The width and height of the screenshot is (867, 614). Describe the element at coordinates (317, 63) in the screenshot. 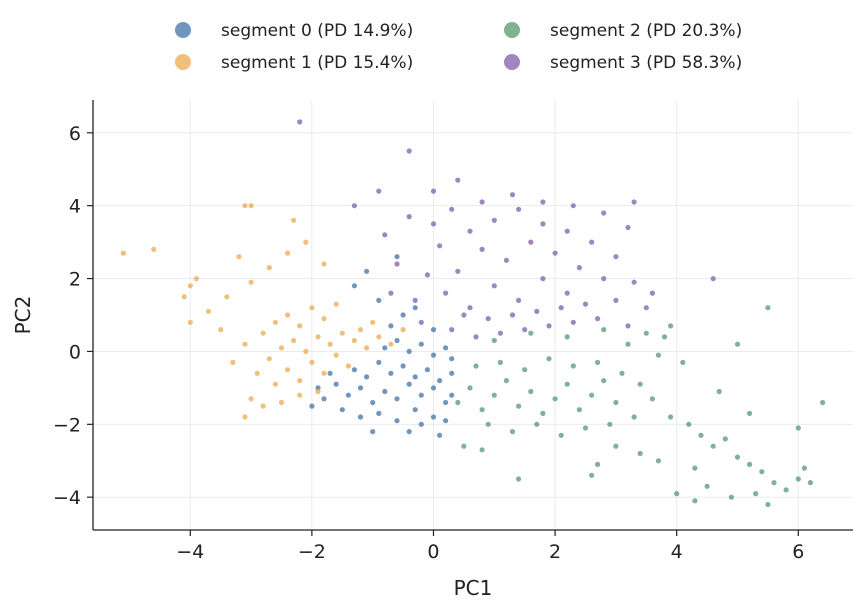

I see `legend-label: segment 1 (PD 15.4%)` at that location.